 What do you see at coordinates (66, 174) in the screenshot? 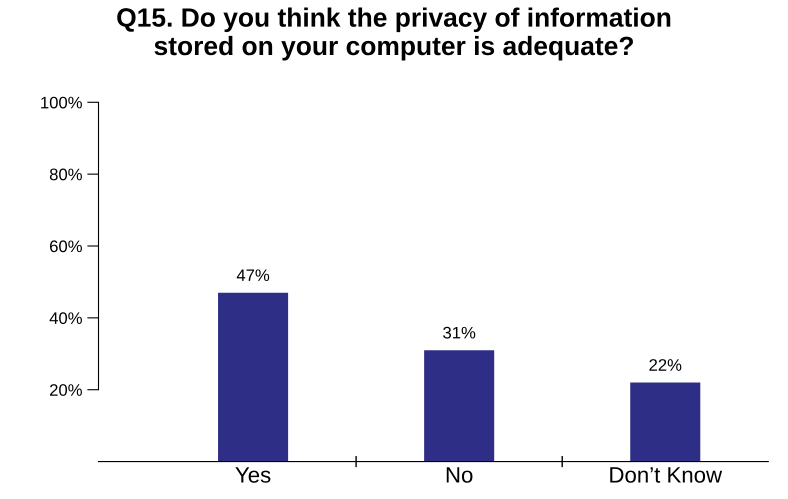
I see `y-tick-label: 80%` at bounding box center [66, 174].